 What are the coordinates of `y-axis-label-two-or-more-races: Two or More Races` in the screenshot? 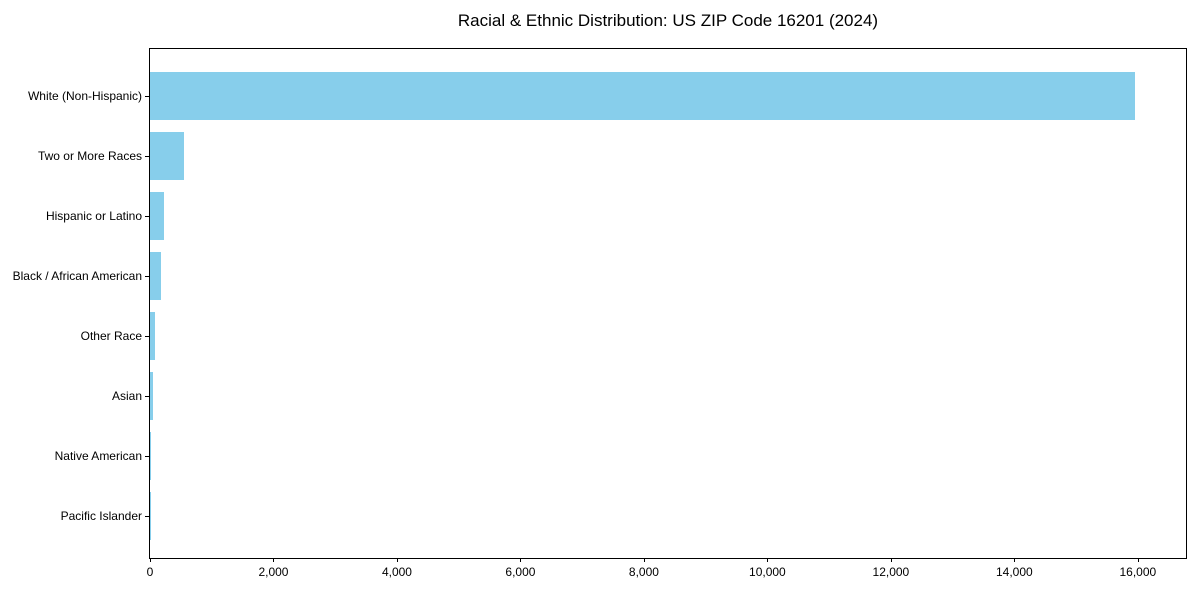 It's located at (89, 156).